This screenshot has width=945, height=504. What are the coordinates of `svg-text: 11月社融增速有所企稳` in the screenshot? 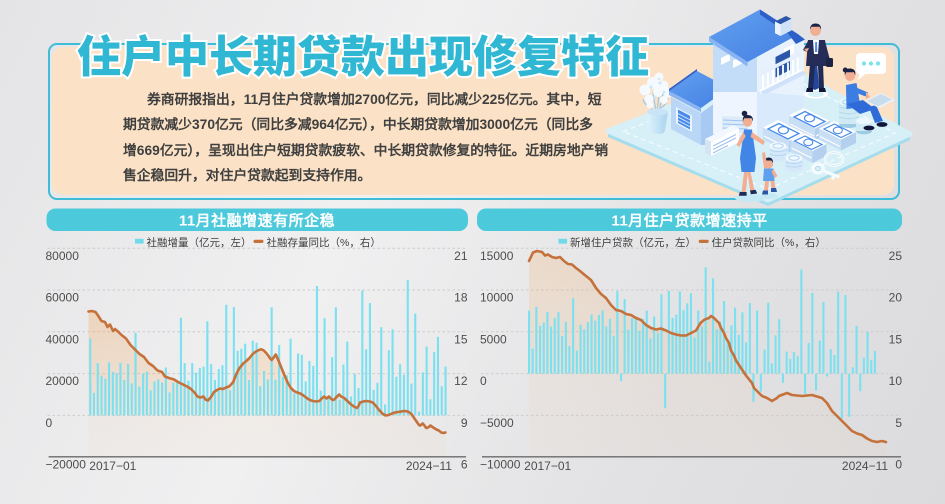 It's located at (257, 221).